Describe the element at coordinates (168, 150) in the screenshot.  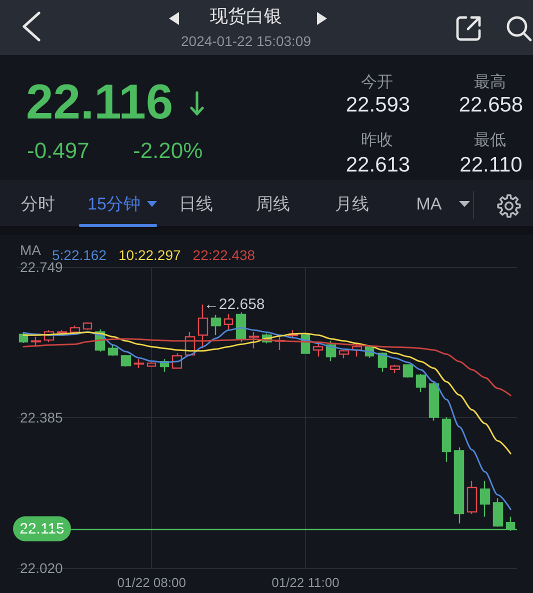
I see `text: -2.20%` at that location.